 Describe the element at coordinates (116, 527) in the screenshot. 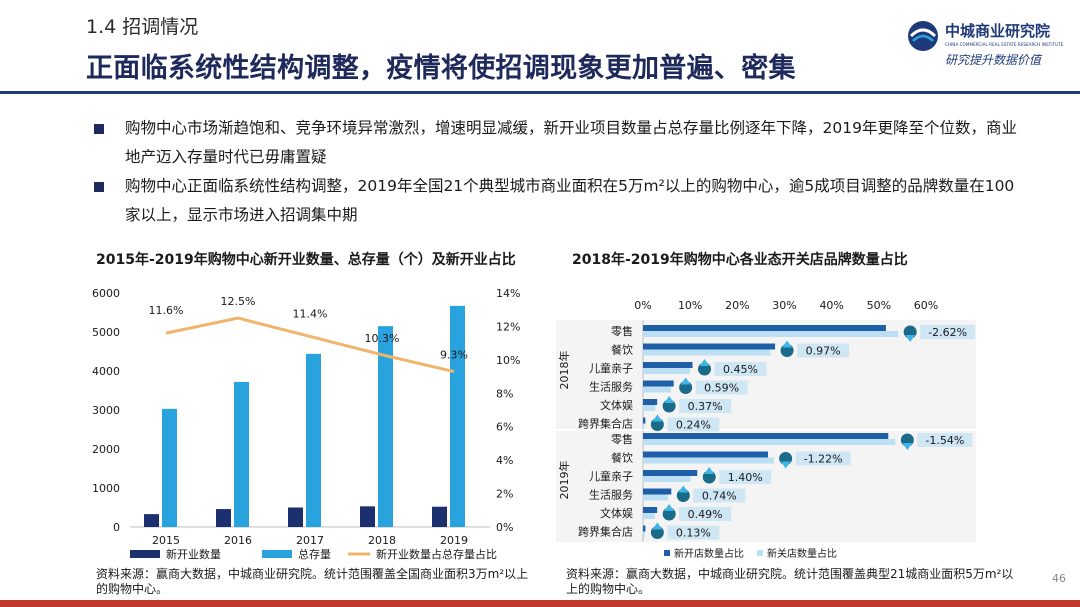

I see `chart1-y-tick-label: 0` at that location.